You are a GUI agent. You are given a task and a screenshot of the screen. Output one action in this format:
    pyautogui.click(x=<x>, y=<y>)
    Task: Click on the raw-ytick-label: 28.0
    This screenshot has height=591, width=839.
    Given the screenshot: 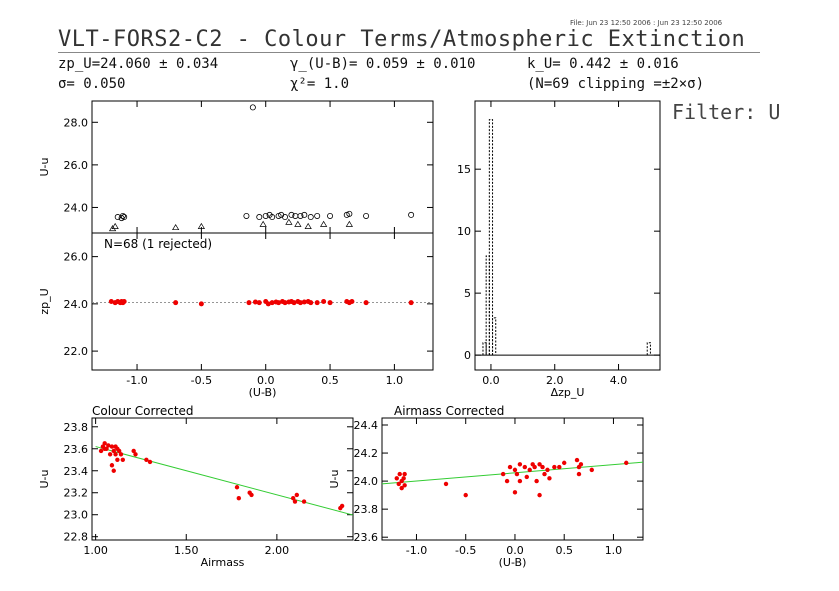 What is the action you would take?
    pyautogui.click(x=76, y=122)
    